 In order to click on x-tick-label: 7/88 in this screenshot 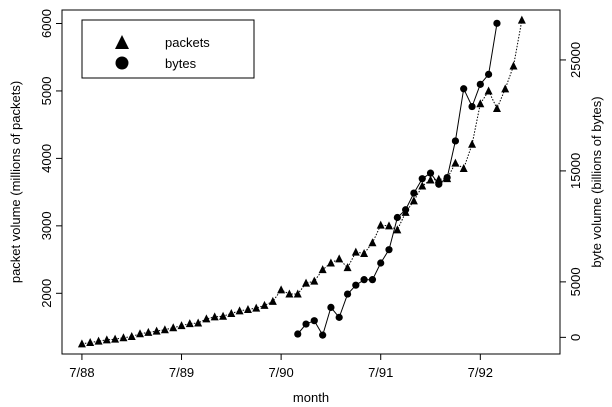, I will do `click(81, 372)`.